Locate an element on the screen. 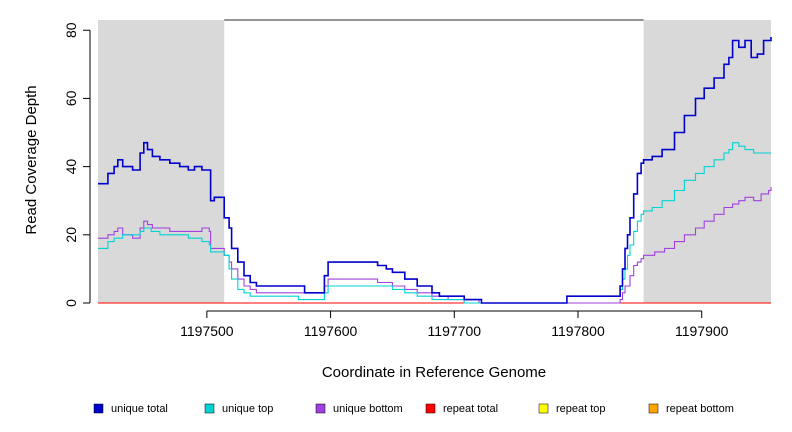  legend-item-repeat-top: repeat top is located at coordinates (572, 409).